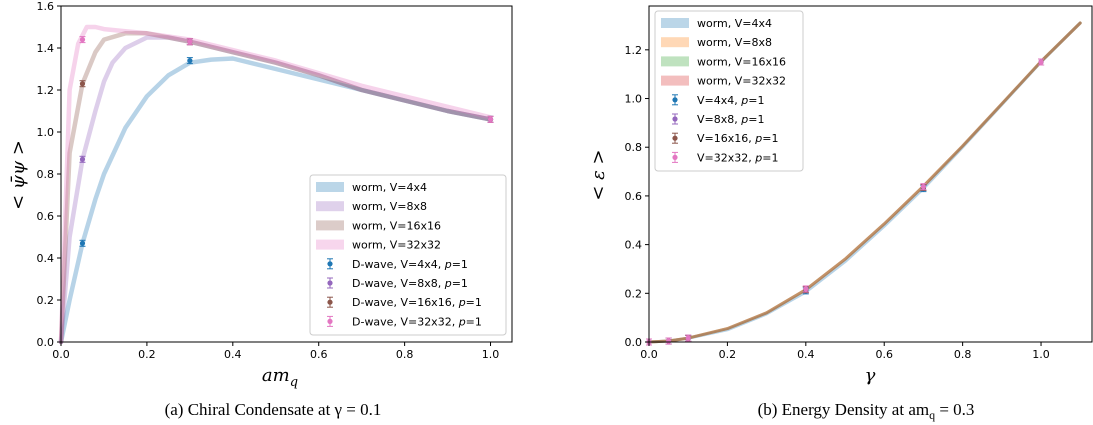 Image resolution: width=1093 pixels, height=425 pixels. I want to click on legend-entry-5: V=8x8, p=1, so click(718, 119).